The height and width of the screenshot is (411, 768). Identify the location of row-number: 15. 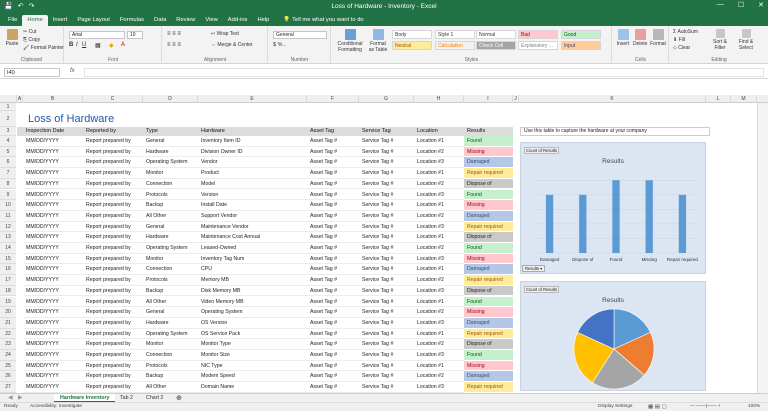
(8, 259).